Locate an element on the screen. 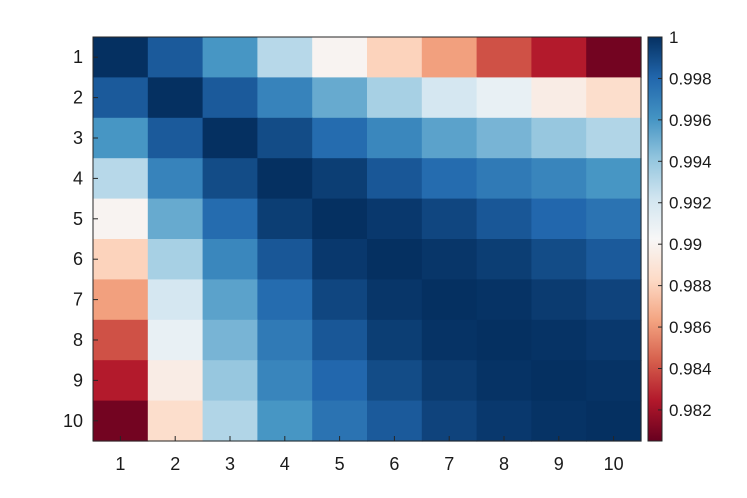 The width and height of the screenshot is (747, 498). heatmap-cell-r10-c5 is located at coordinates (340, 421).